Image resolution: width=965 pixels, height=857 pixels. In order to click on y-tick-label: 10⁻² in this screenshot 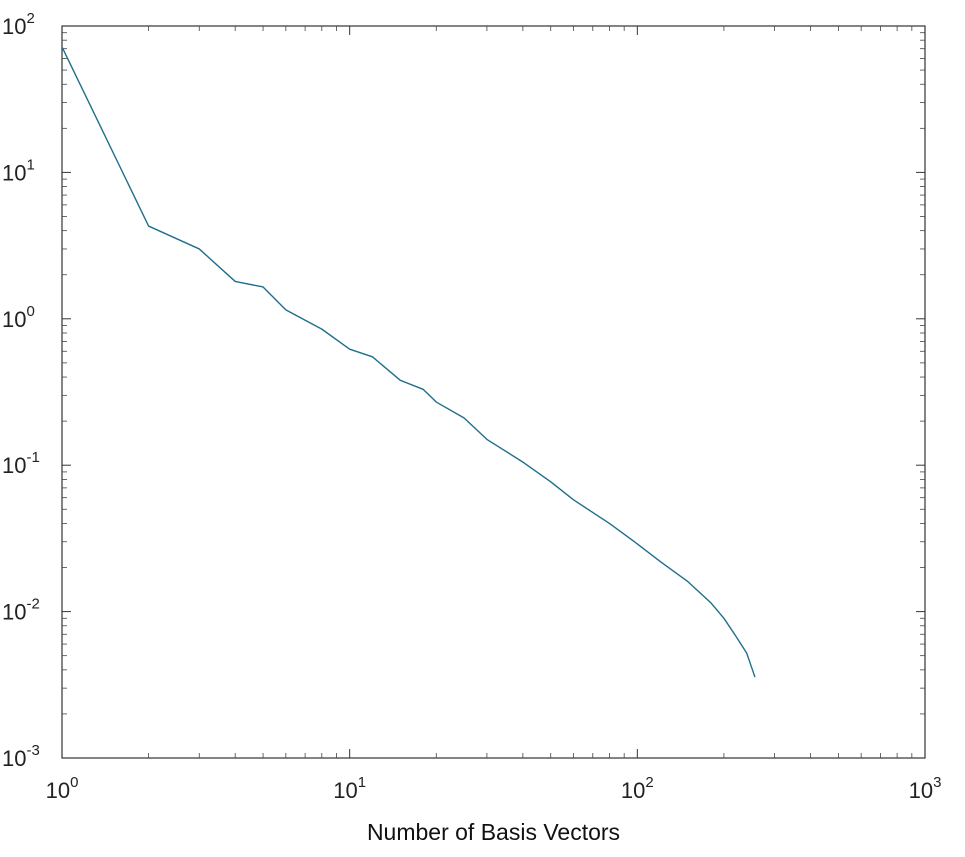, I will do `click(21, 610)`.